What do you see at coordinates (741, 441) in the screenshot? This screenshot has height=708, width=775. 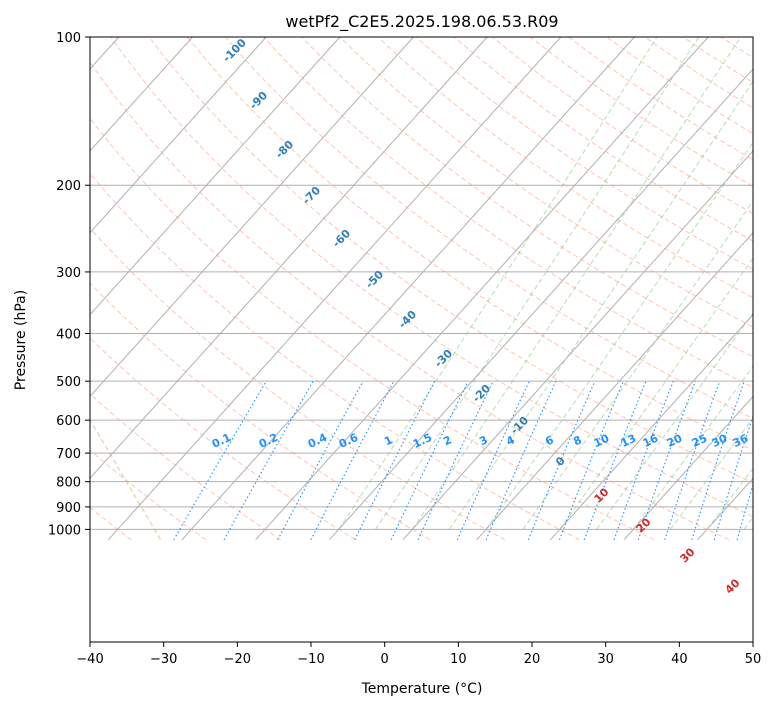 I see `mixing-ratio-label: 36` at bounding box center [741, 441].